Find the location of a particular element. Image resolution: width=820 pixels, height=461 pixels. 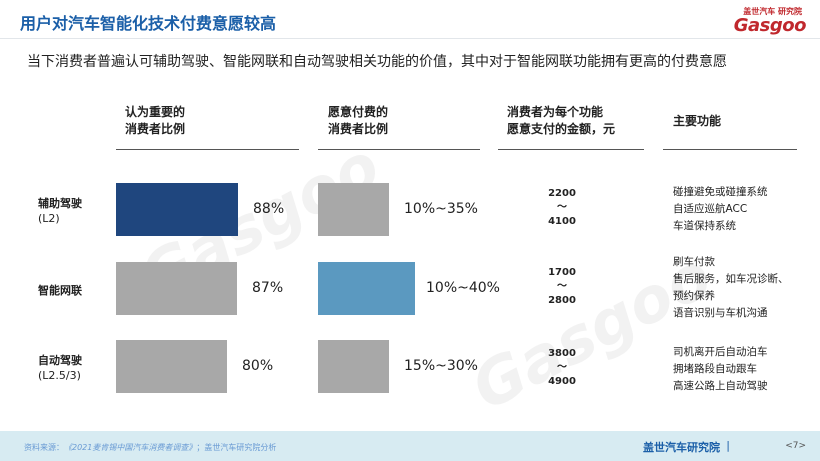

row-sub: (L2) is located at coordinates (49, 218).